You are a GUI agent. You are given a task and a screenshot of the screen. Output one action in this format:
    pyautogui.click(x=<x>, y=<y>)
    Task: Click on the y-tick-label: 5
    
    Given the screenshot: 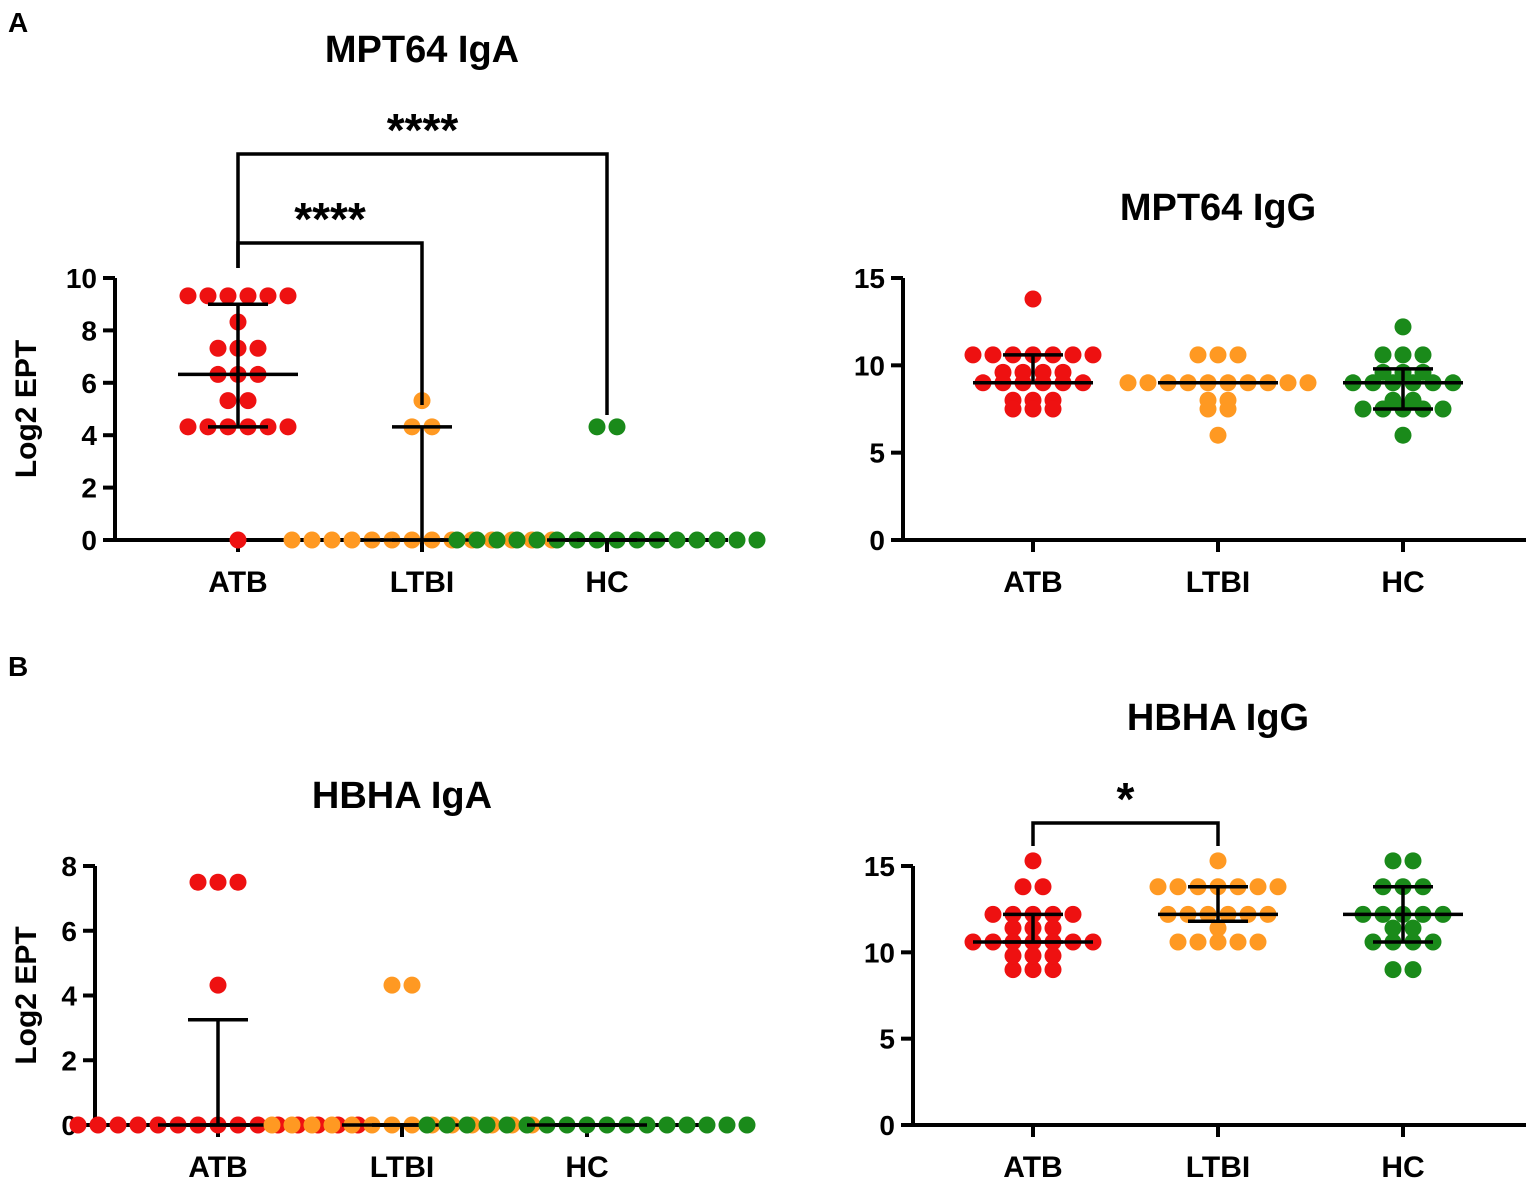 What is the action you would take?
    pyautogui.click(x=877, y=453)
    